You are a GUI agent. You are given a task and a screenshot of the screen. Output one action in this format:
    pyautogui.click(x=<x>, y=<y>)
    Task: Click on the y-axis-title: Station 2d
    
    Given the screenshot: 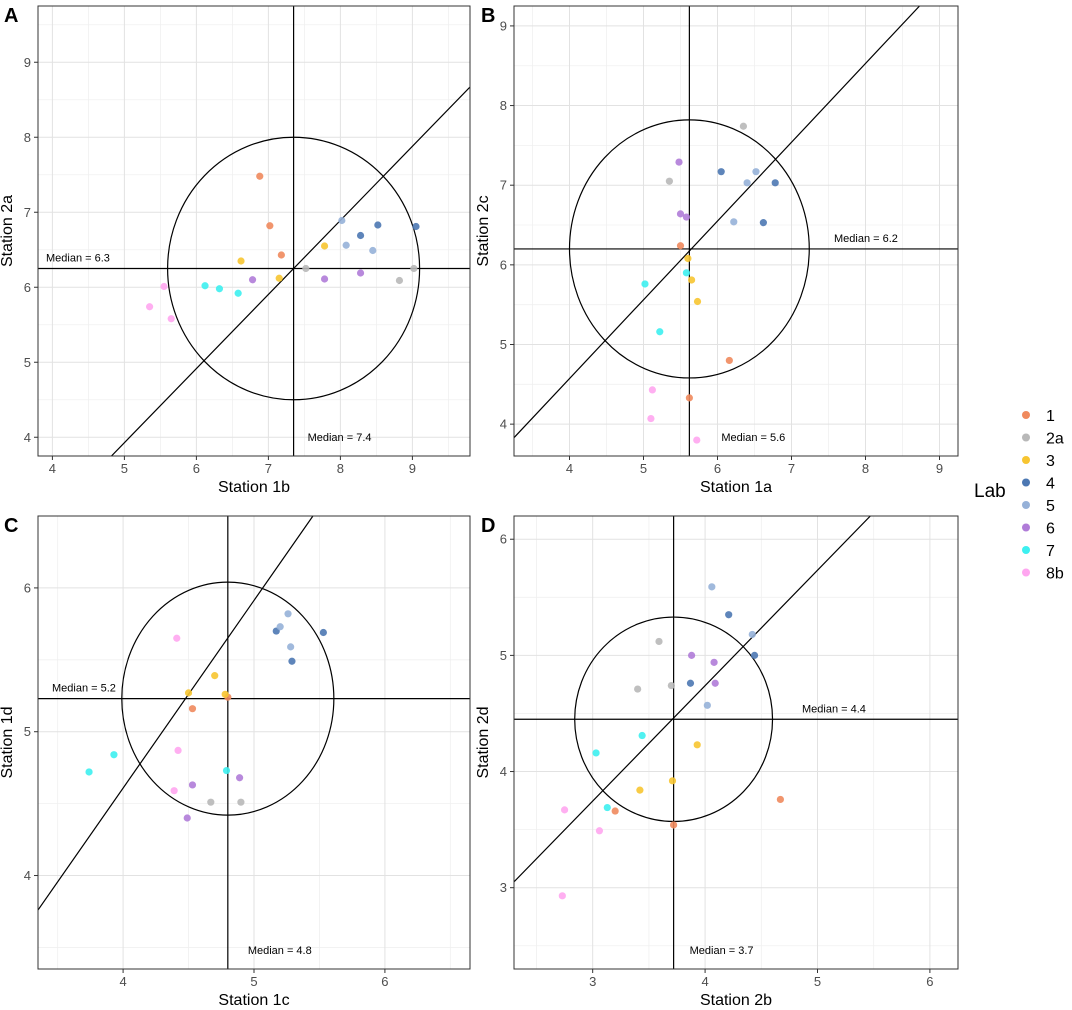 What is the action you would take?
    pyautogui.click(x=483, y=742)
    